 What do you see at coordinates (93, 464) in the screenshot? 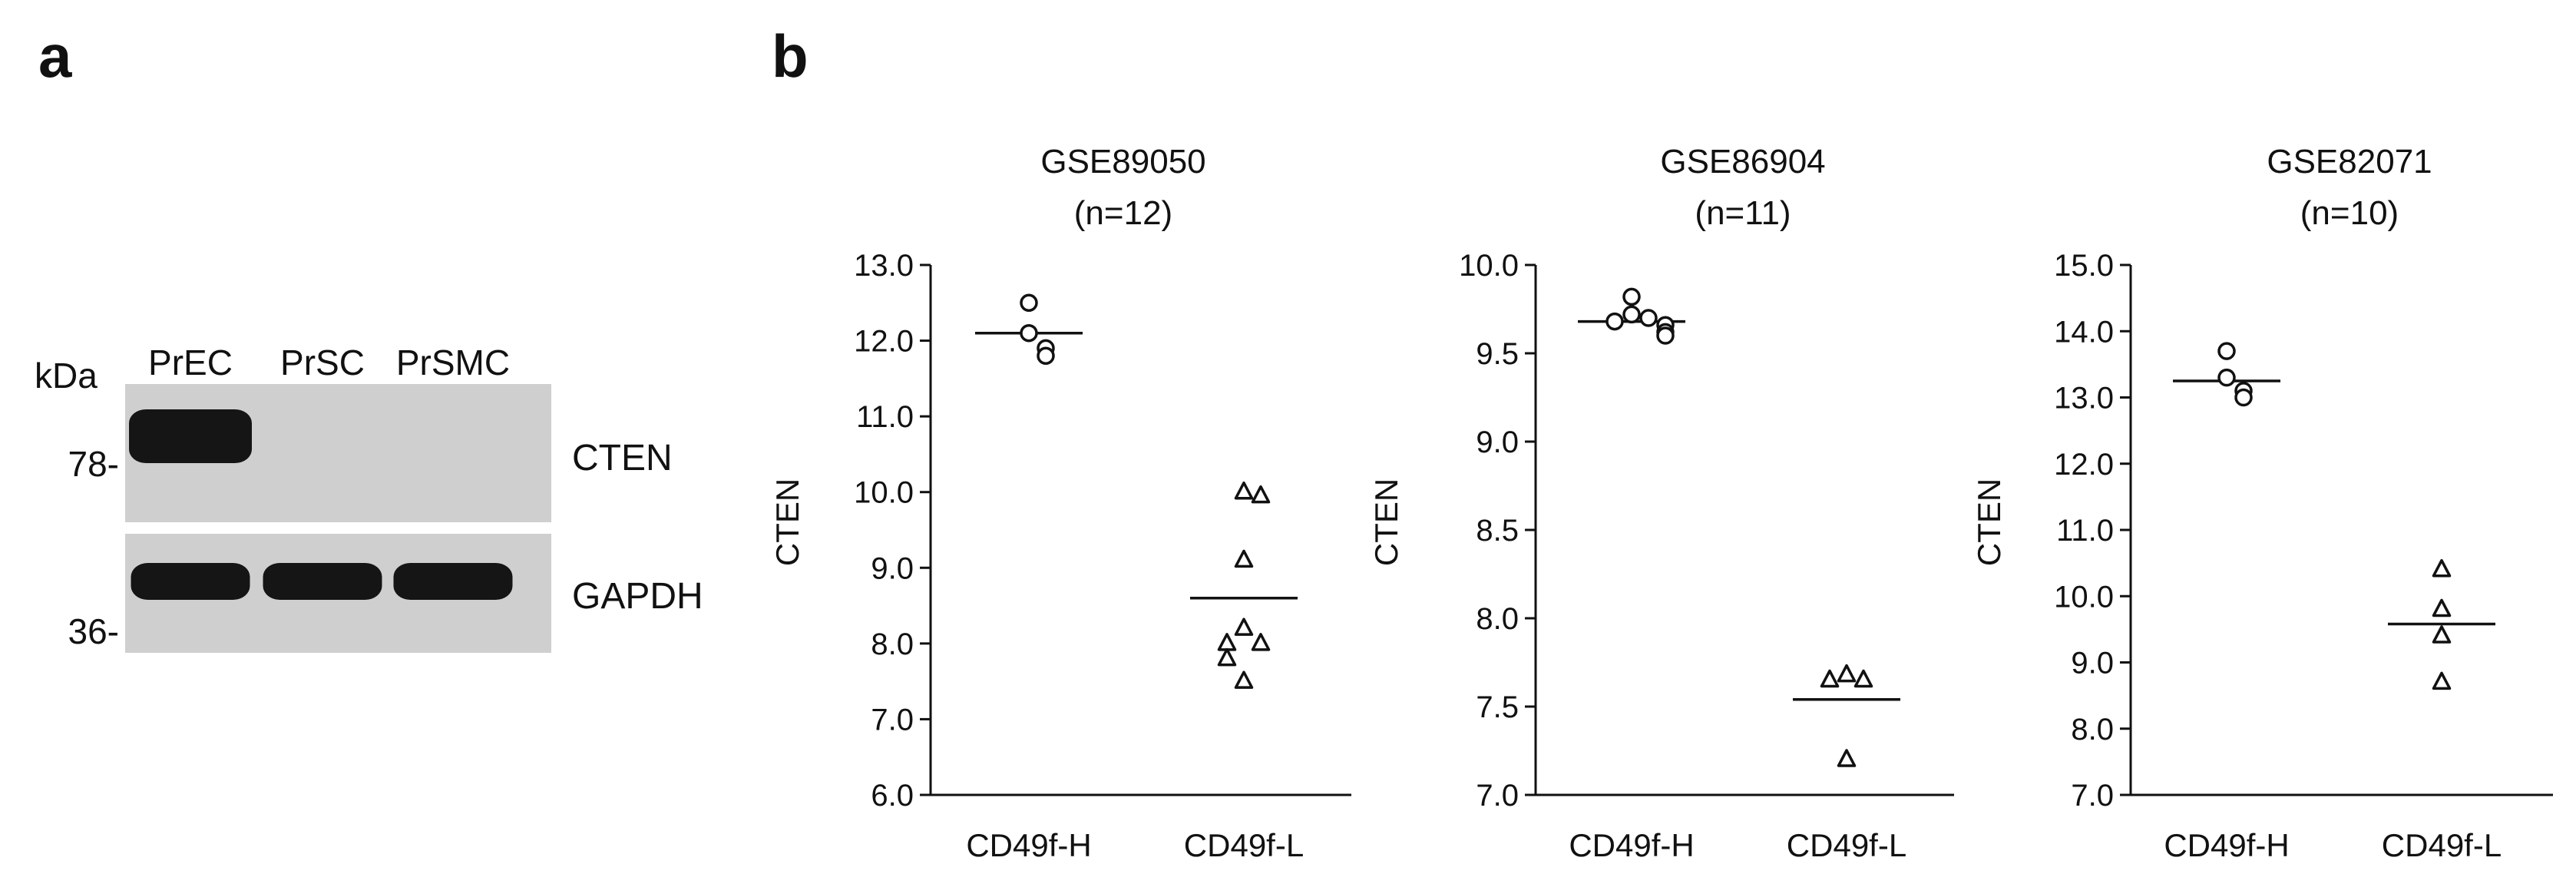
I see `marker-78: 78-` at bounding box center [93, 464].